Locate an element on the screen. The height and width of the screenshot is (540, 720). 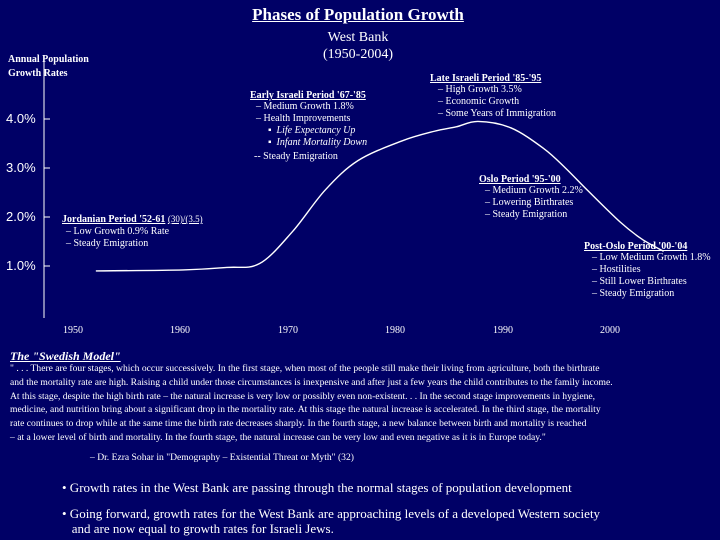
annotation-line: – Still Lower Birthrates is located at coordinates (639, 281).